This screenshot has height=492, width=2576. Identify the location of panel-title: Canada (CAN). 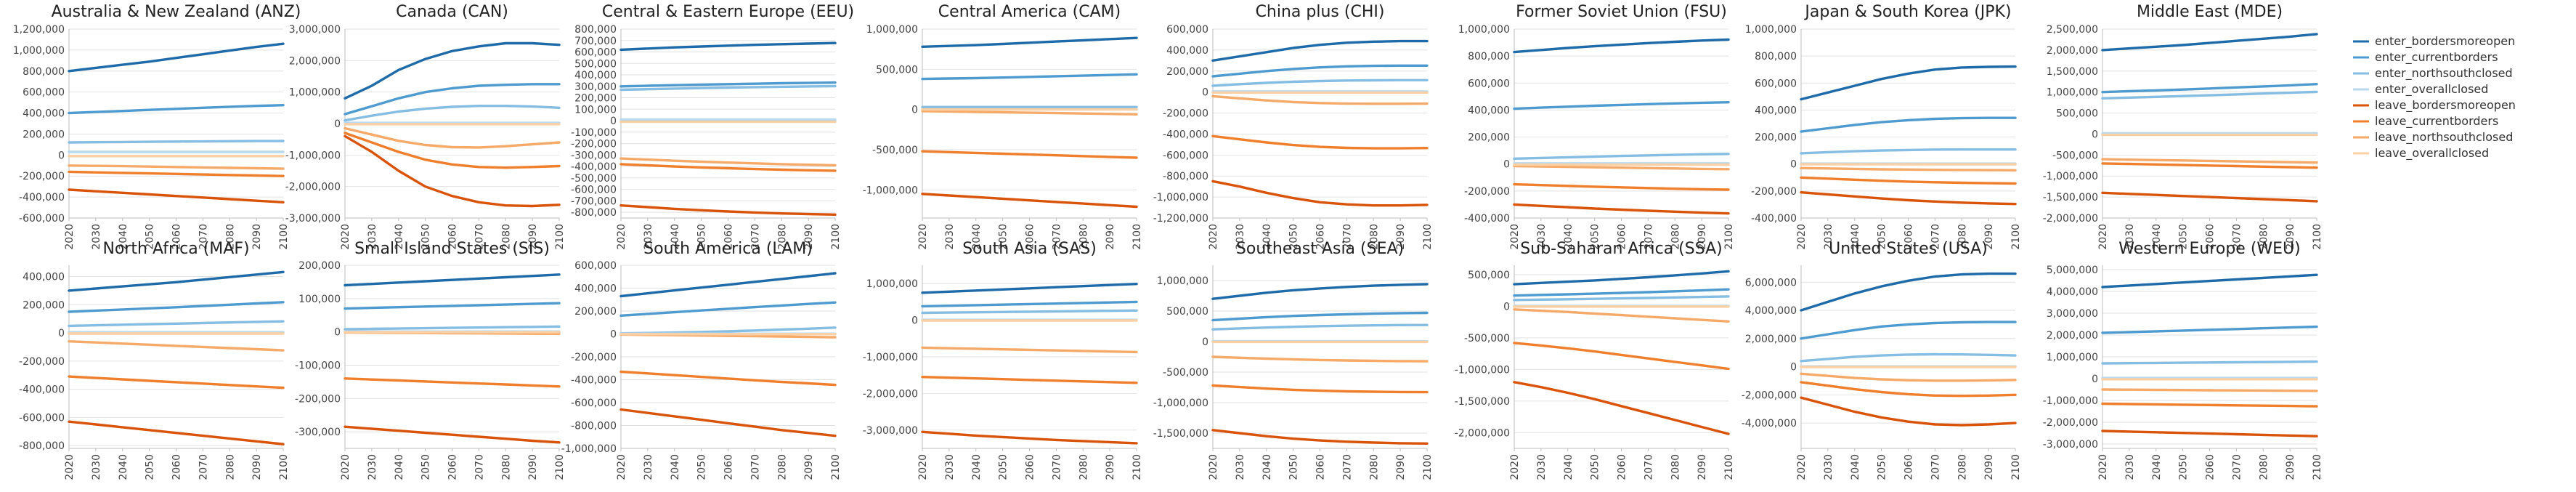
(452, 12).